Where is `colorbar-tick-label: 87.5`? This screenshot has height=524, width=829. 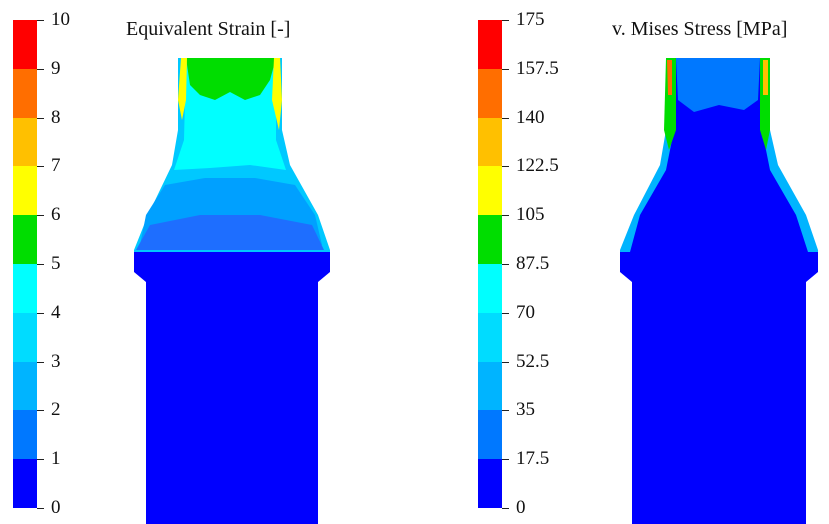 colorbar-tick-label: 87.5 is located at coordinates (533, 263).